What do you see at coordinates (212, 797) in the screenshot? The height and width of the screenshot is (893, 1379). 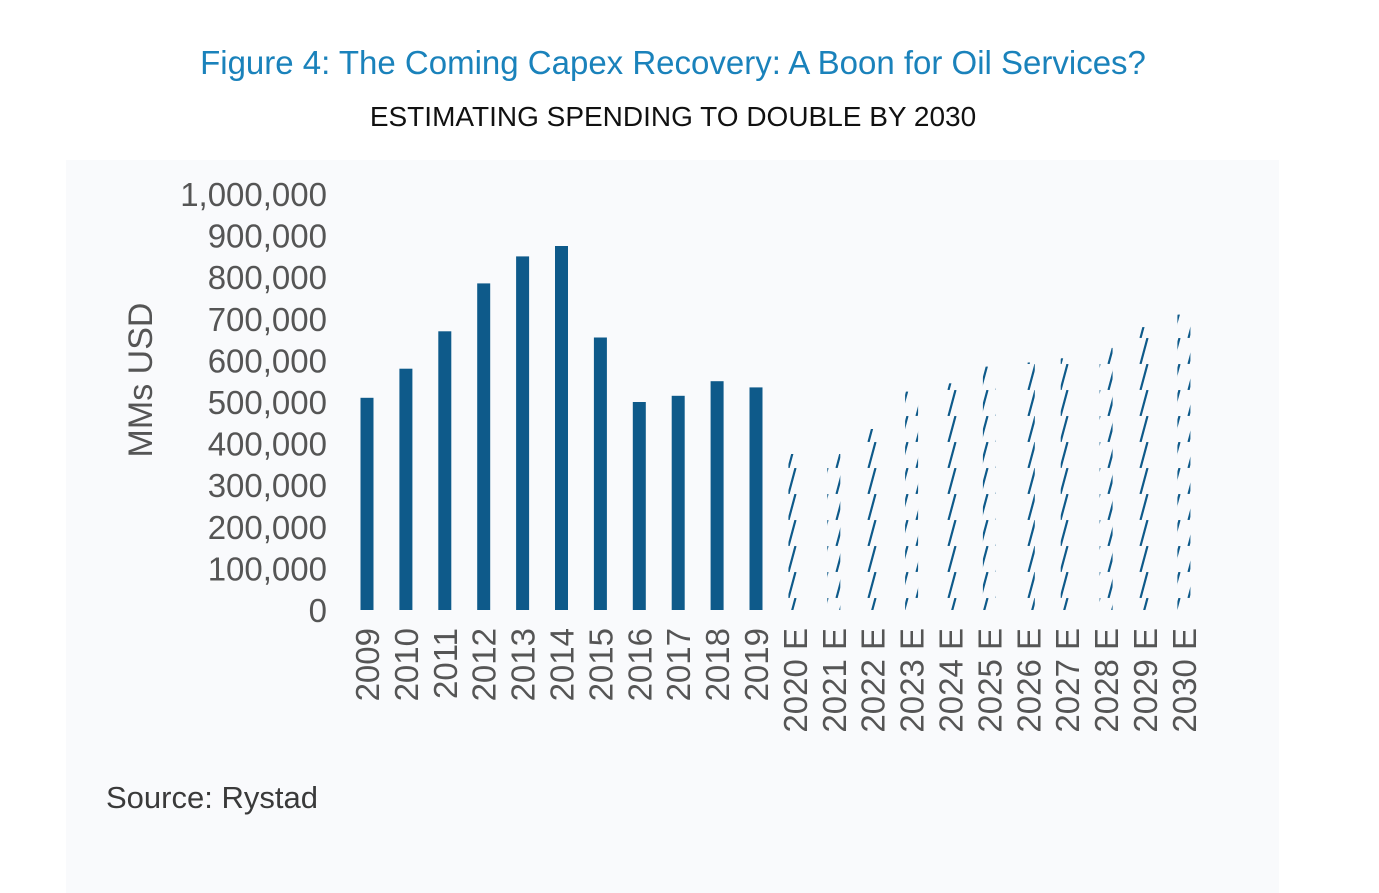 I see `source-note: Source: Rystad` at bounding box center [212, 797].